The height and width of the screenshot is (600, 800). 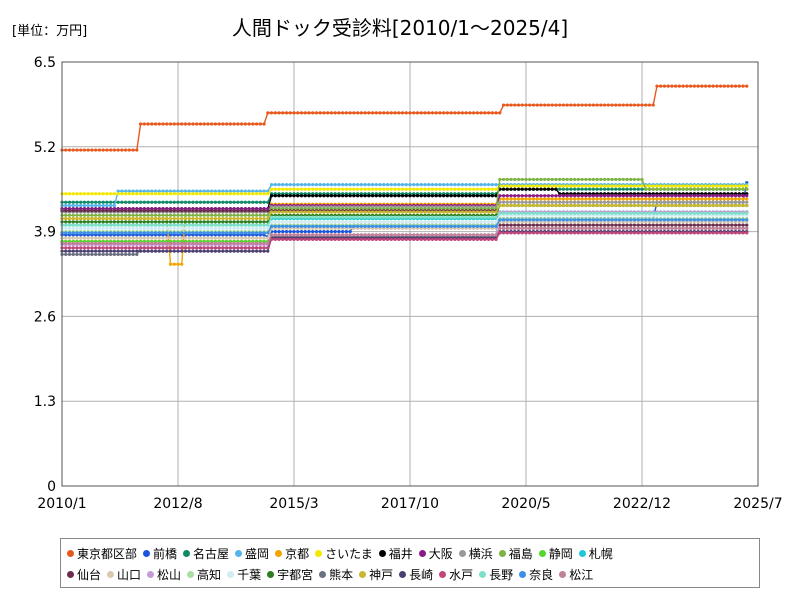 I want to click on legend-label: 大阪, so click(x=440, y=554).